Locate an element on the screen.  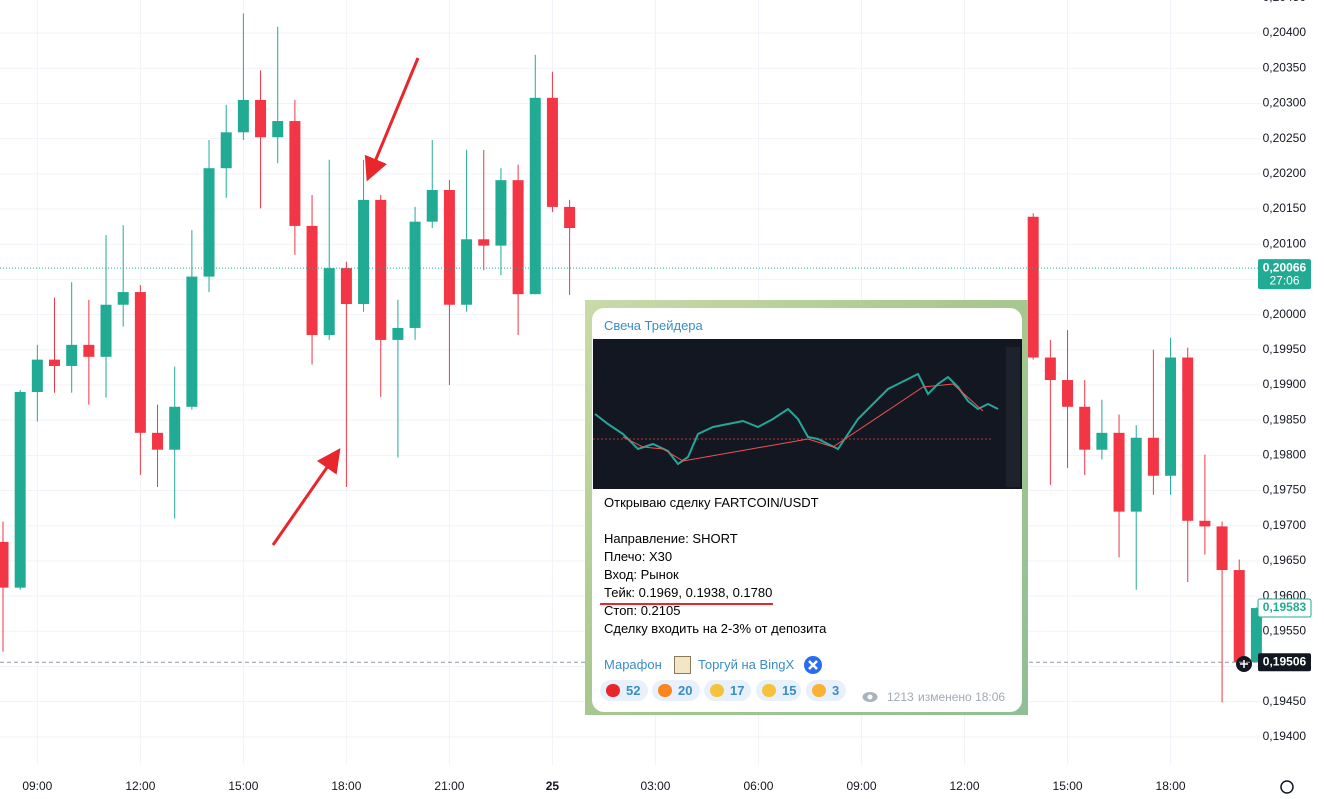
x-tick-label: 21:00 is located at coordinates (449, 786).